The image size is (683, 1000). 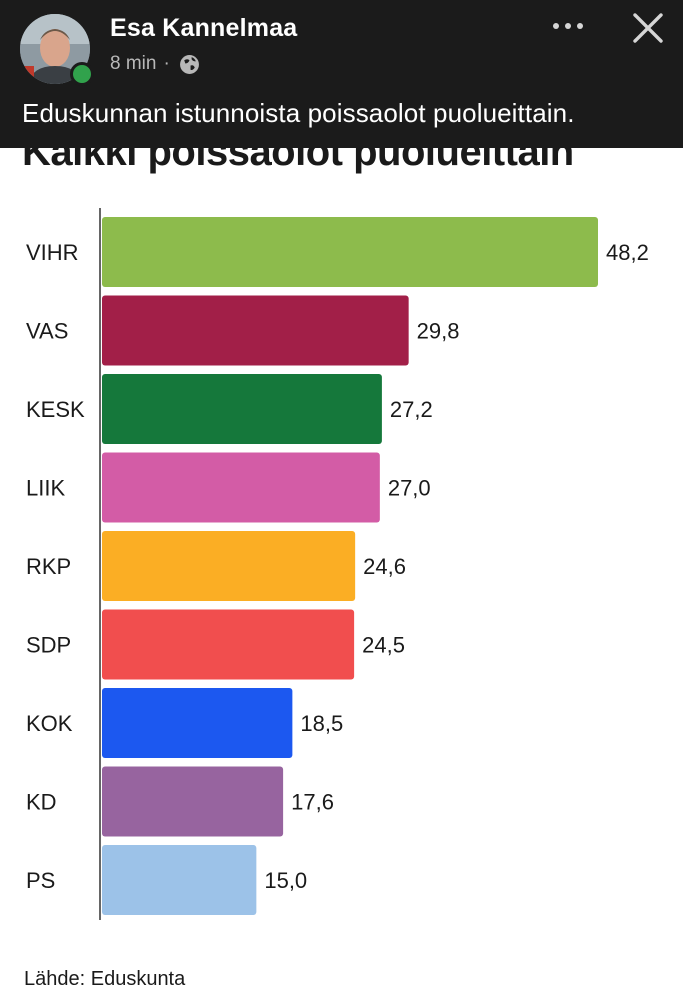 What do you see at coordinates (105, 979) in the screenshot?
I see `chart-source: Lähde: Eduskunta` at bounding box center [105, 979].